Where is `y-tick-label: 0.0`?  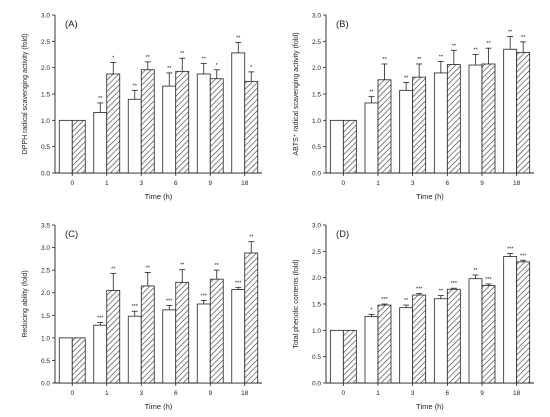 y-tick-label: 0.0 is located at coordinates (45, 384).